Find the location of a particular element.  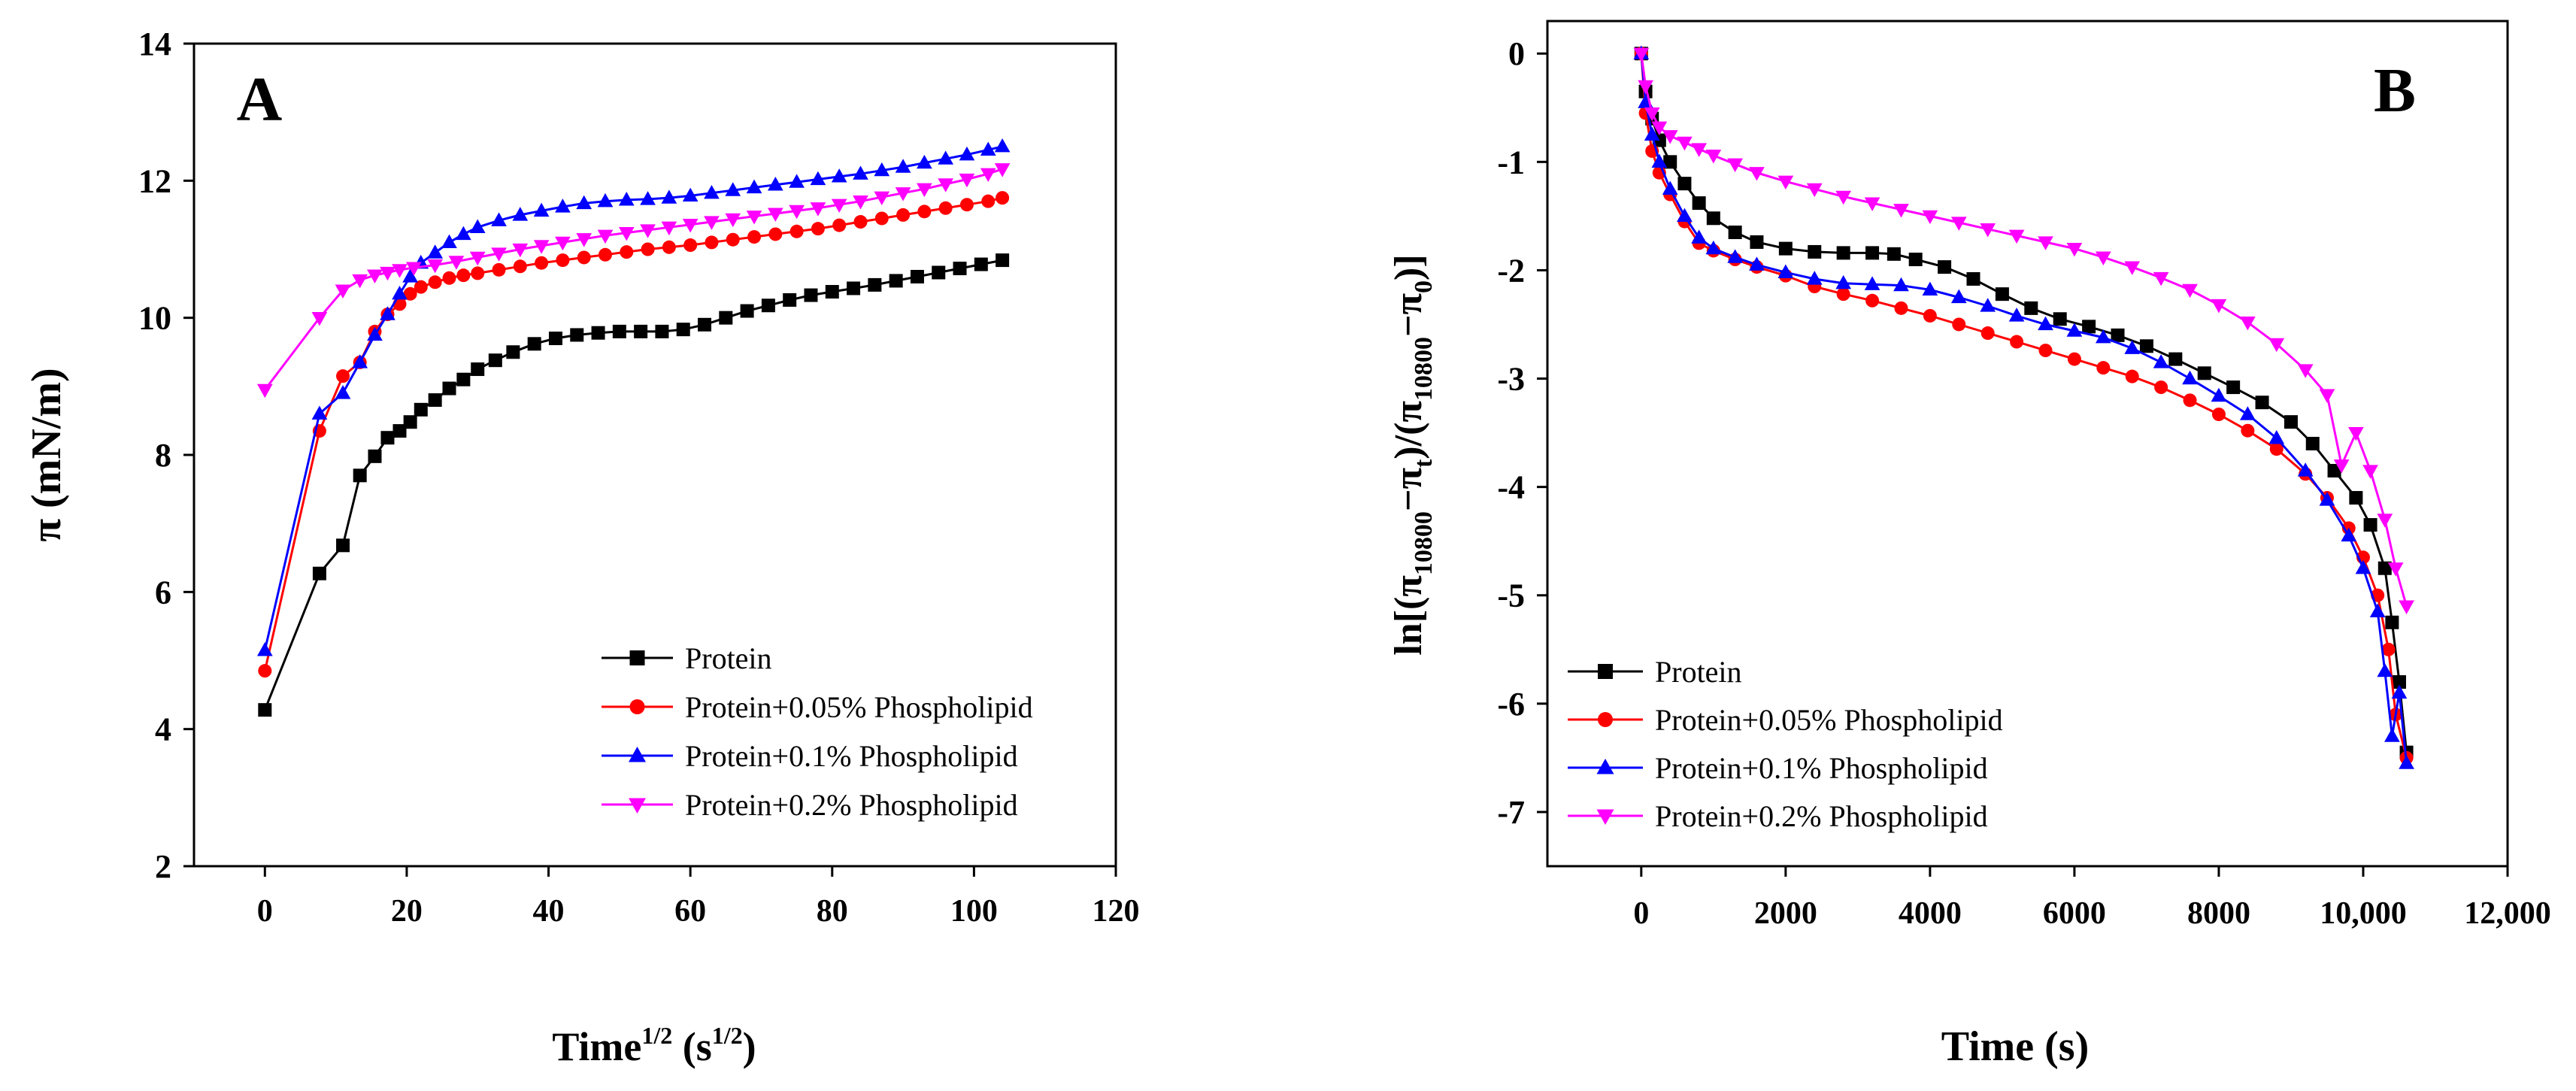

y-tick-label: -7 is located at coordinates (1511, 812).